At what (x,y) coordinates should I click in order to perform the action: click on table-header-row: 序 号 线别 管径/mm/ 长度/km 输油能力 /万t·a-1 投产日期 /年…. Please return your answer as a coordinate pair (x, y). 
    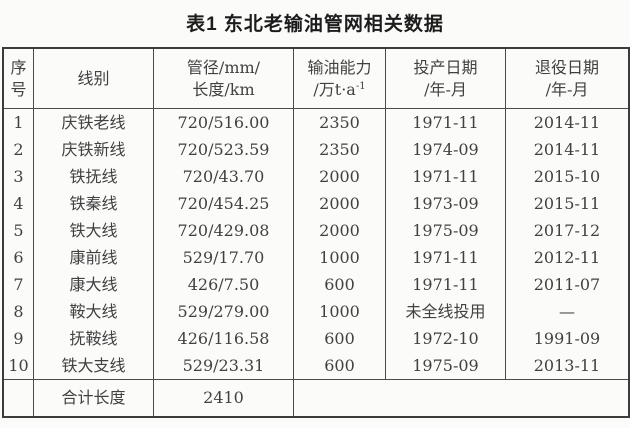
    Looking at the image, I should click on (316, 79).